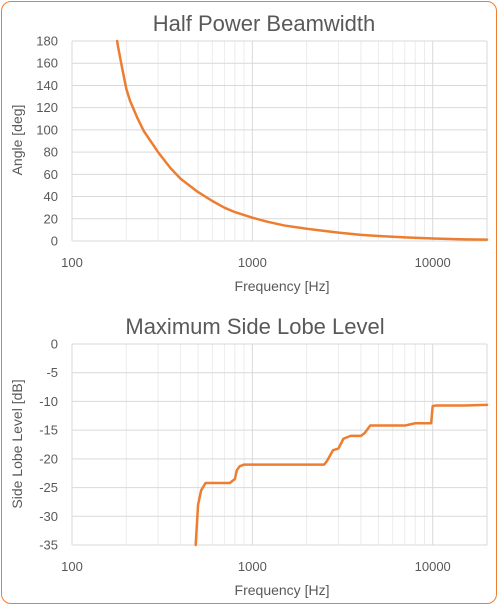 The width and height of the screenshot is (500, 607). What do you see at coordinates (47, 85) in the screenshot?
I see `y-tick-label: 140` at bounding box center [47, 85].